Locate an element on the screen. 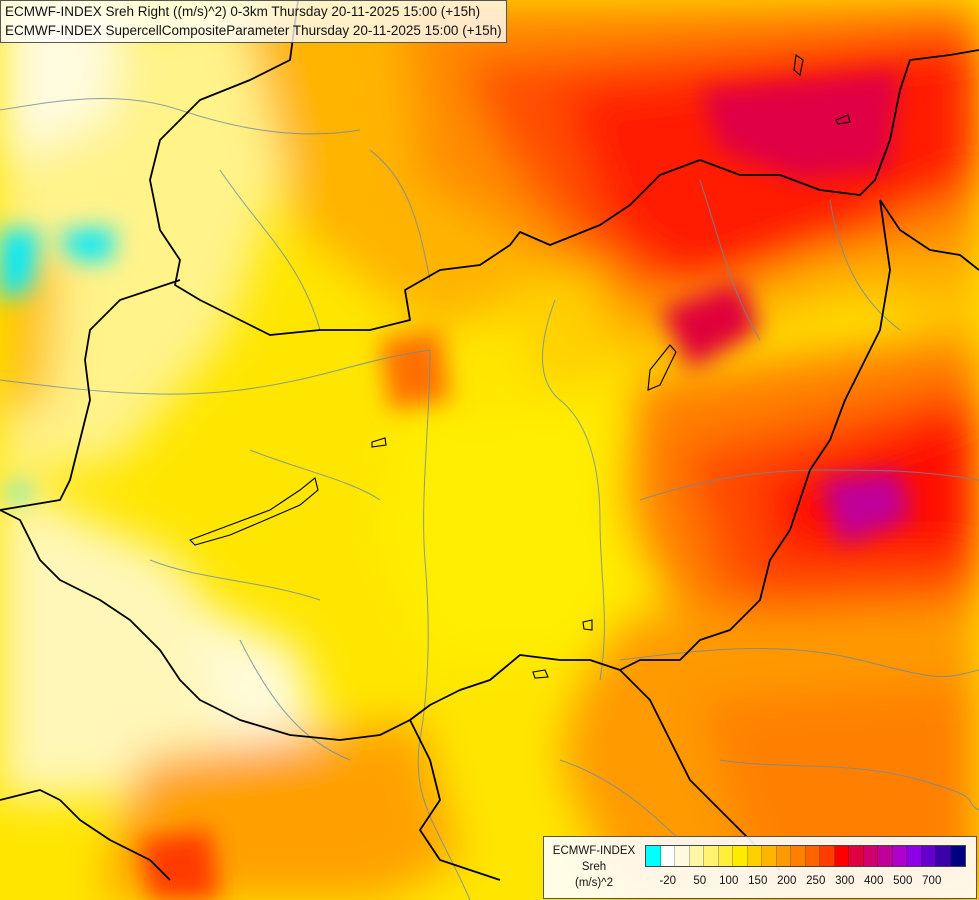 The width and height of the screenshot is (979, 900). legend-tick-label: 400 is located at coordinates (874, 881).